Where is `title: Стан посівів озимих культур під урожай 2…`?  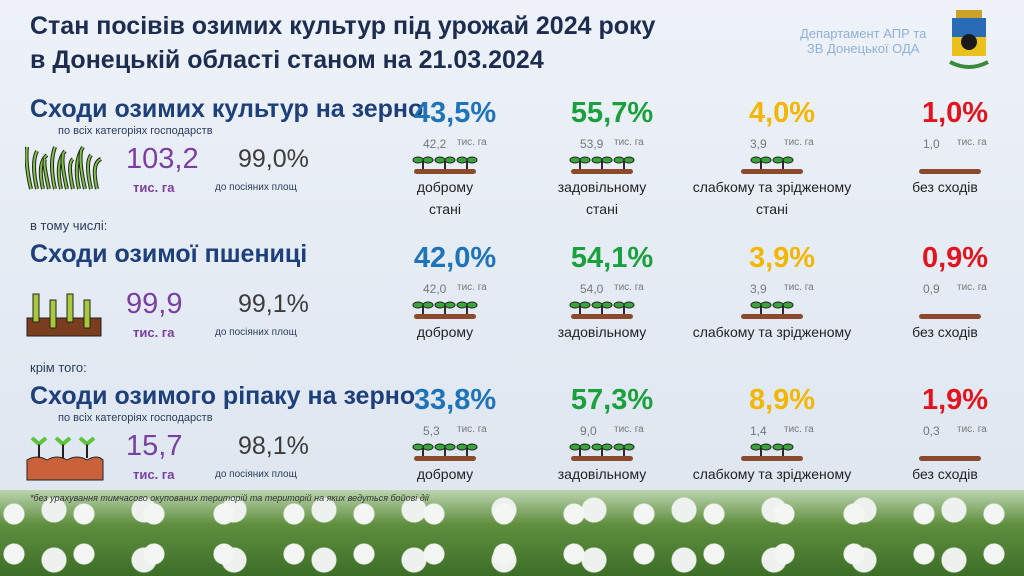
title: Стан посівів озимих культур під урожай 2… is located at coordinates (343, 26).